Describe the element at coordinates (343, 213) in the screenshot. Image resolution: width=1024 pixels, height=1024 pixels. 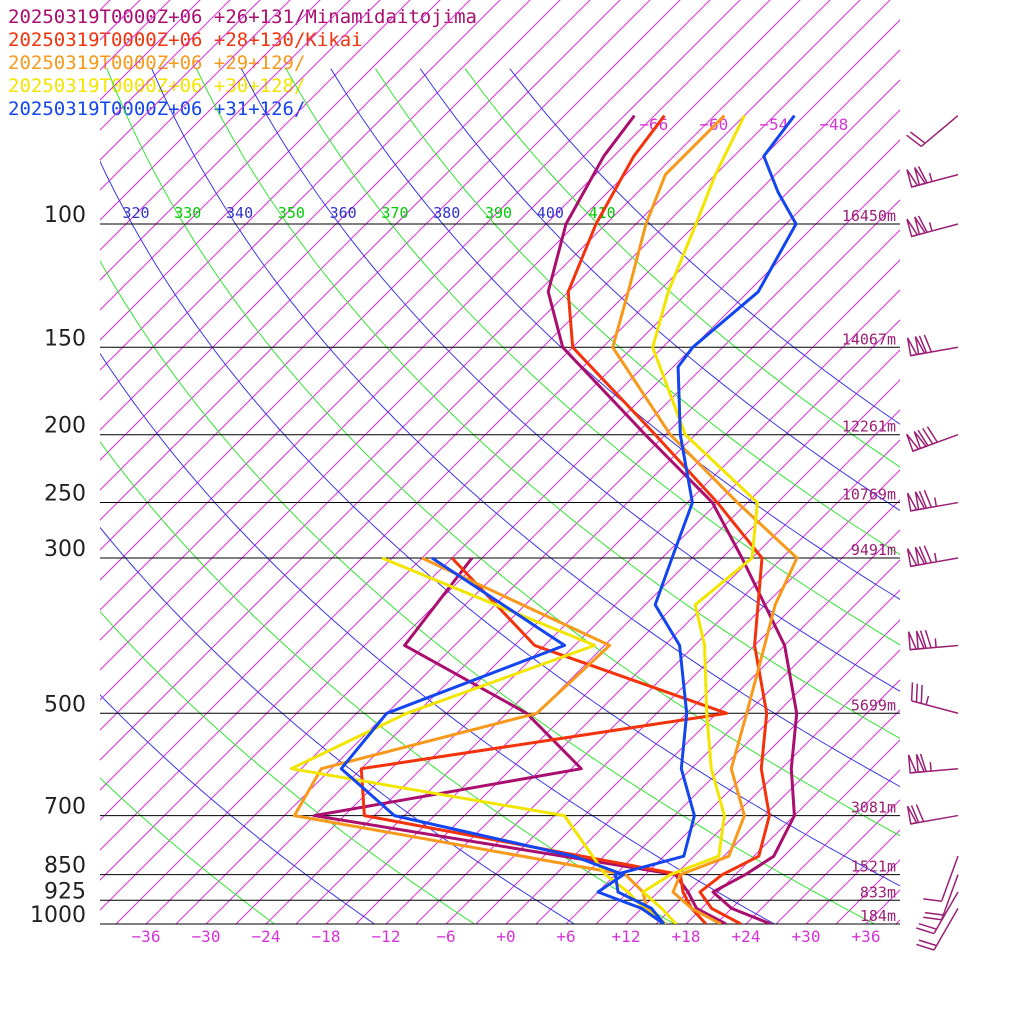
I see `theta-label: 360` at that location.